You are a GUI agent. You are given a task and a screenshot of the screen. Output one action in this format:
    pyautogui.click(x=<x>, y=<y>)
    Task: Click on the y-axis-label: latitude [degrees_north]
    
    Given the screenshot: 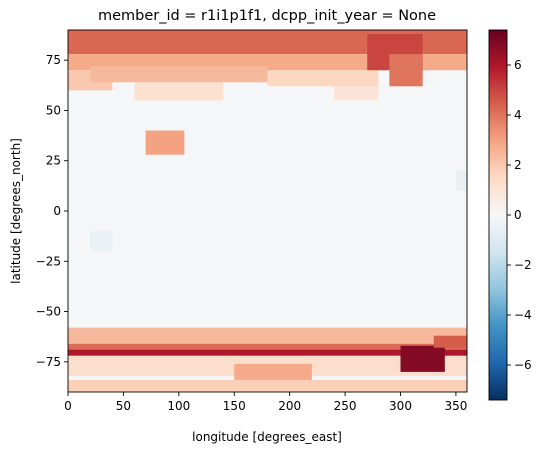 What is the action you would take?
    pyautogui.click(x=16, y=211)
    